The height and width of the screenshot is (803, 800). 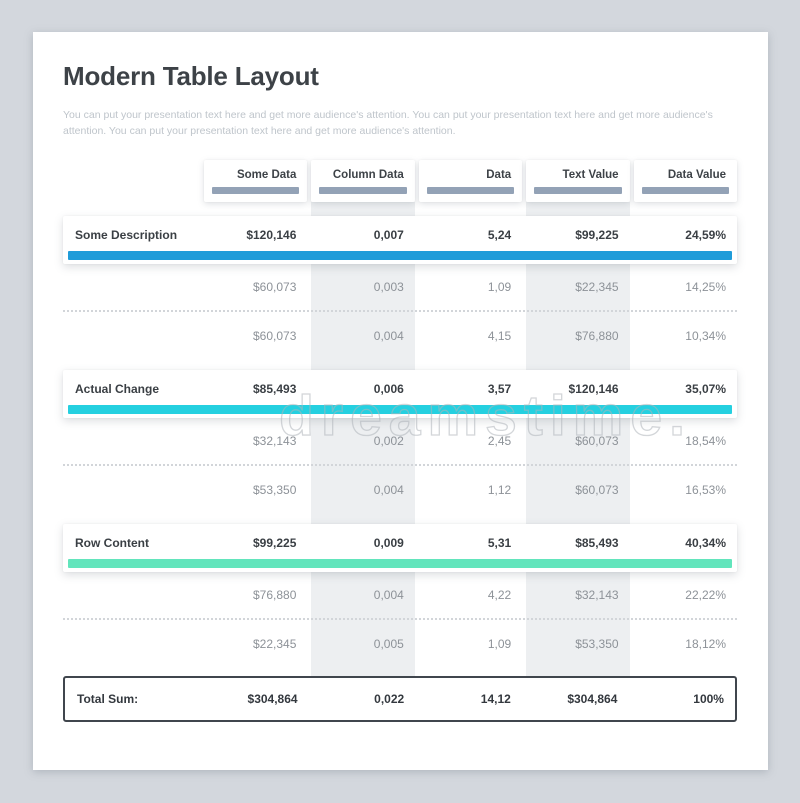 I want to click on row-value: 10,34%, so click(x=705, y=336).